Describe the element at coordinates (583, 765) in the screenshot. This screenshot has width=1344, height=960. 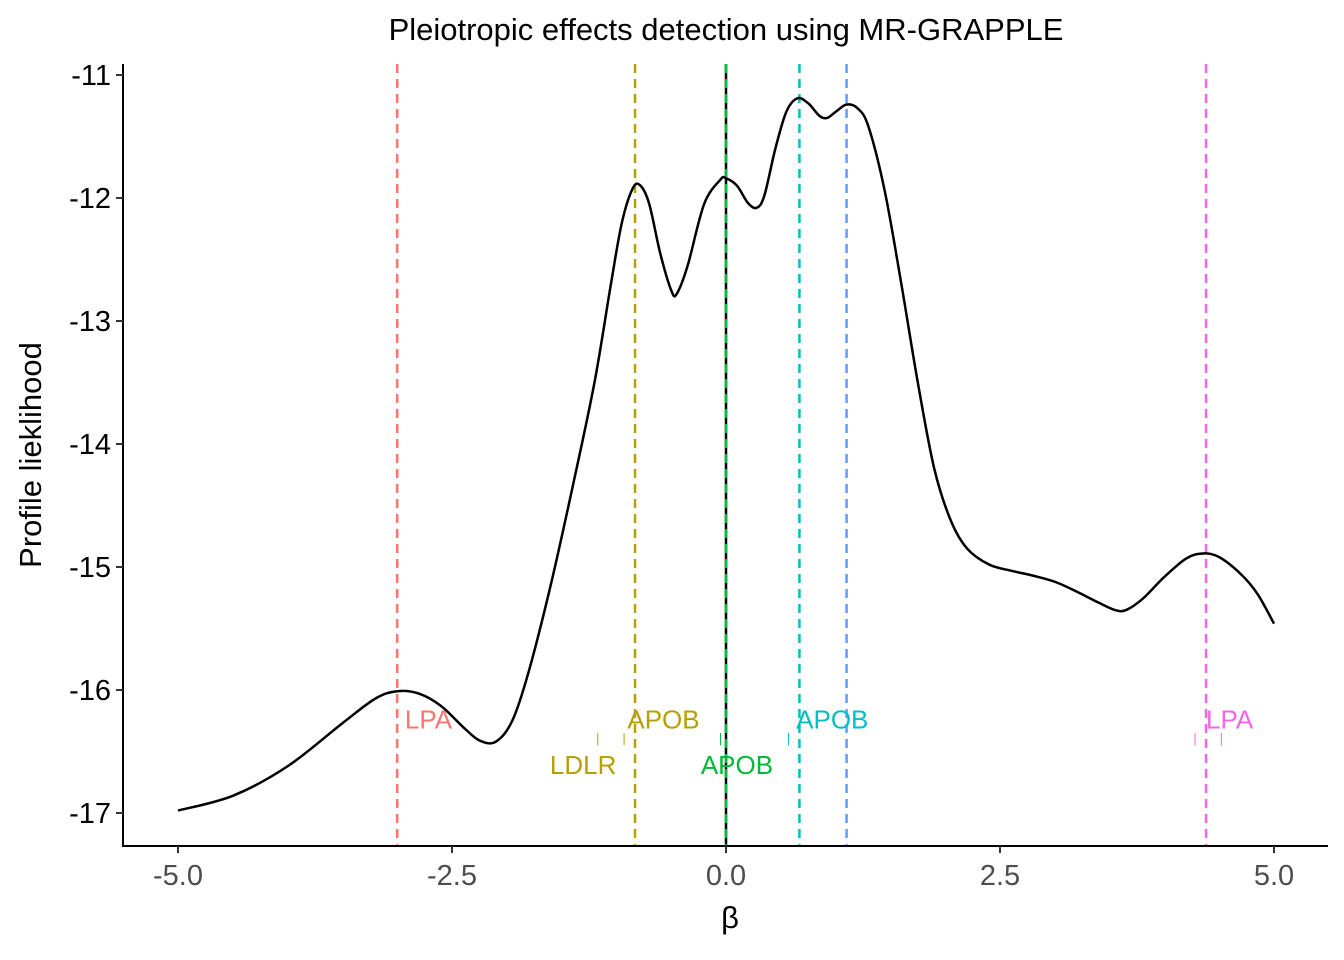
I see `gene-label-ldlr-2: LDLR` at that location.